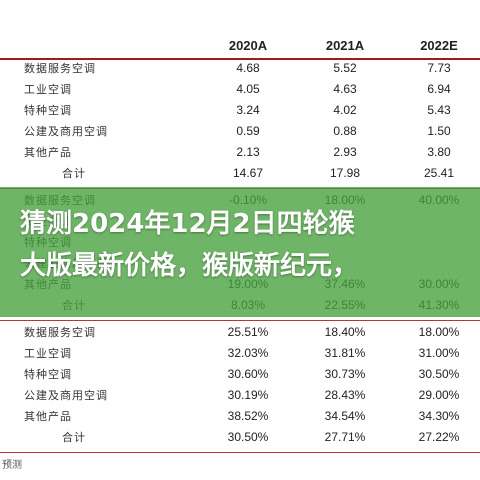 This screenshot has height=480, width=480. What do you see at coordinates (248, 416) in the screenshot?
I see `table-cell: 38.52%` at bounding box center [248, 416].